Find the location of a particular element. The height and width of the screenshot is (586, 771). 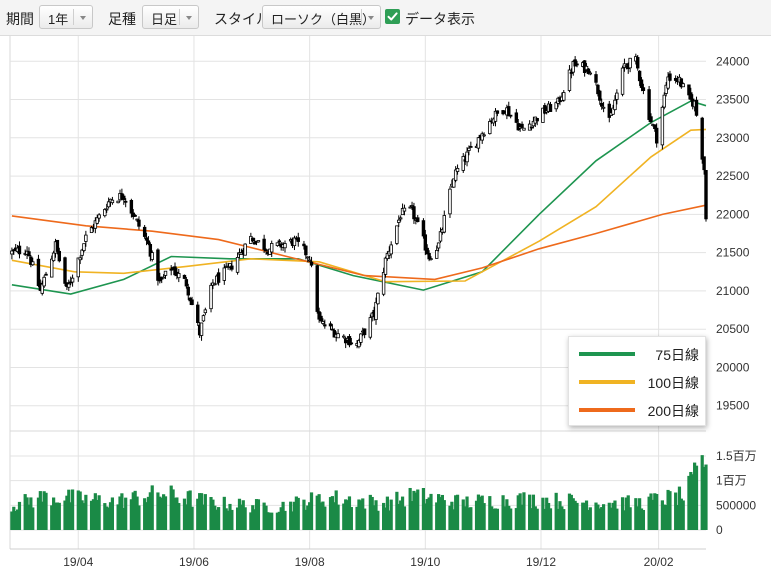

period-select: 1年 is located at coordinates (66, 17).